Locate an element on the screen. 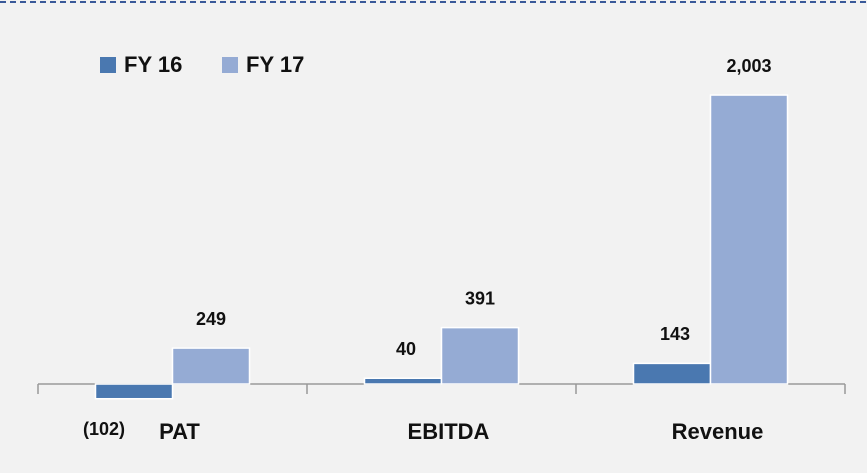 This screenshot has height=473, width=867. x-tick-label: PAT is located at coordinates (179, 431).